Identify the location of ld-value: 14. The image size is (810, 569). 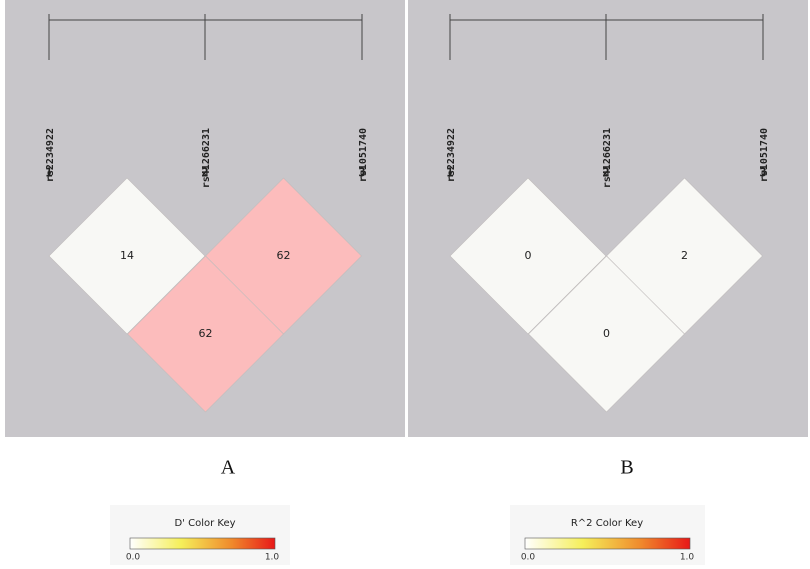
(127, 255).